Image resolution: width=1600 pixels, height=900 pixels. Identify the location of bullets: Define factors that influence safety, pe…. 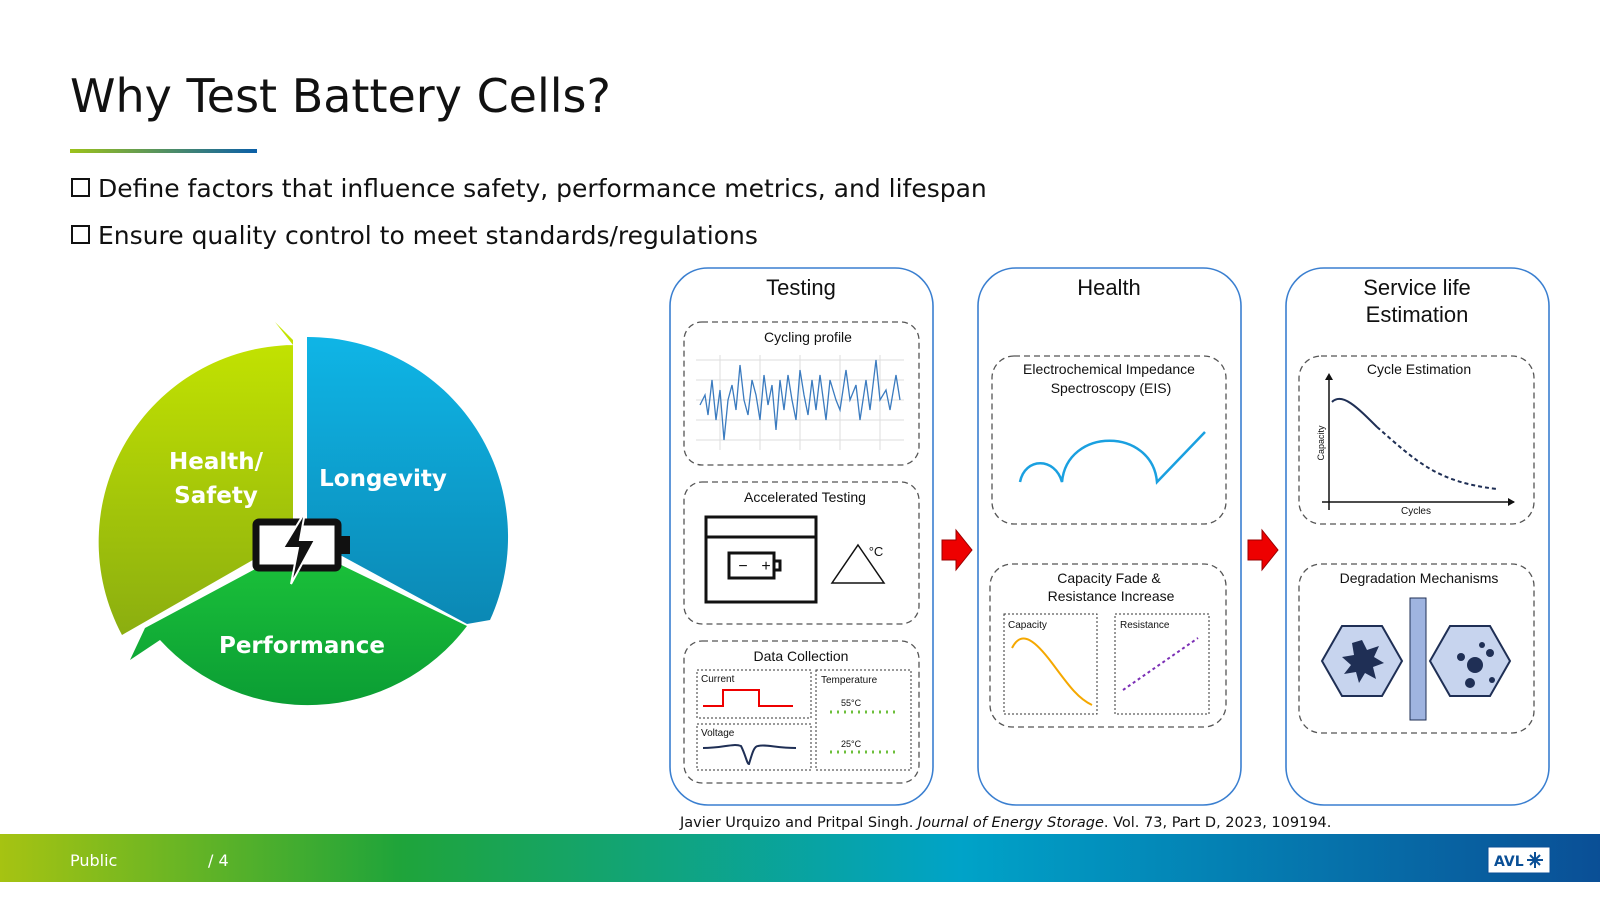
(529, 212).